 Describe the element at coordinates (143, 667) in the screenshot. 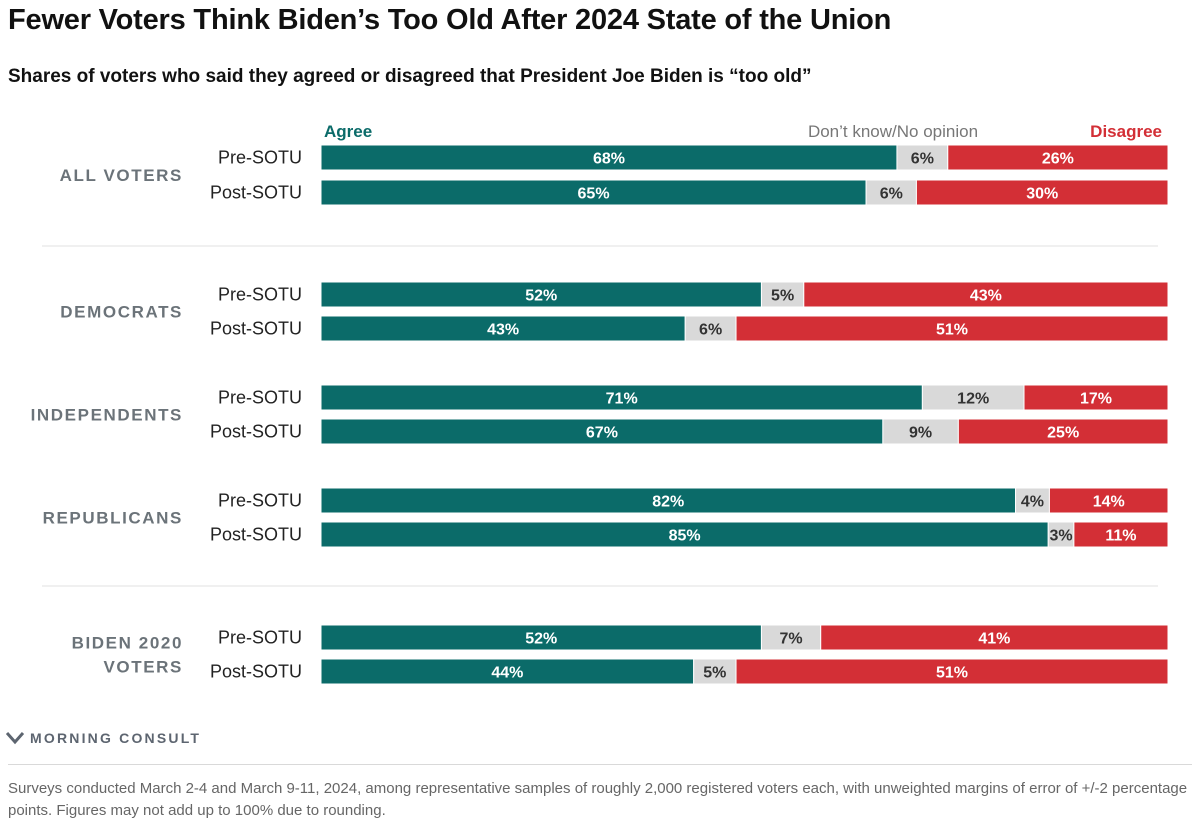

I see `group-label: VOTERS` at that location.